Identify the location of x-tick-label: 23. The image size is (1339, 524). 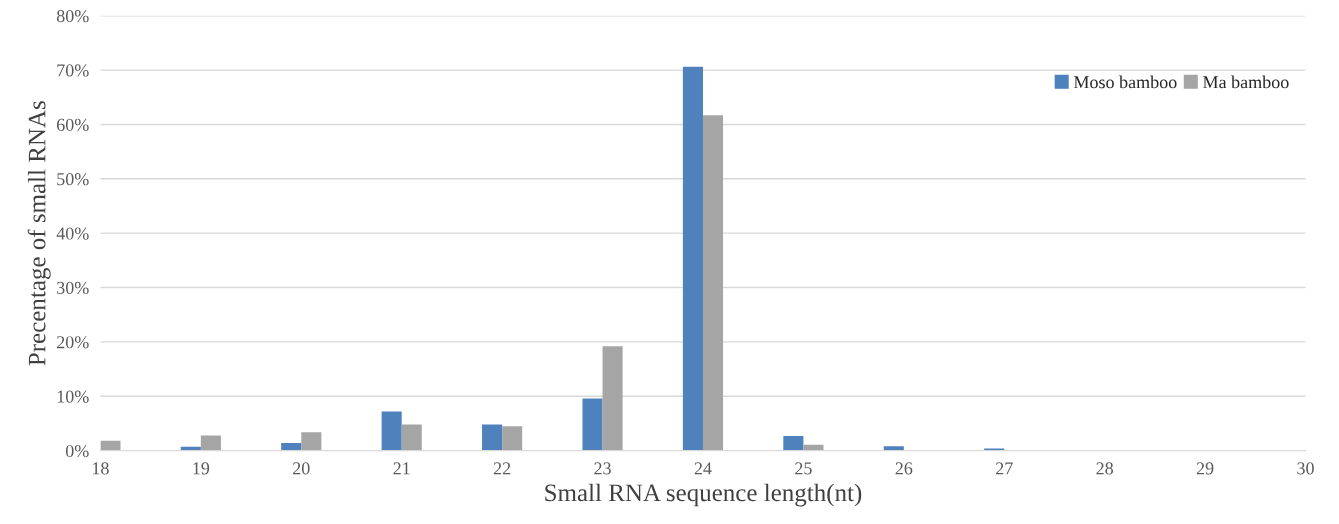
(602, 468).